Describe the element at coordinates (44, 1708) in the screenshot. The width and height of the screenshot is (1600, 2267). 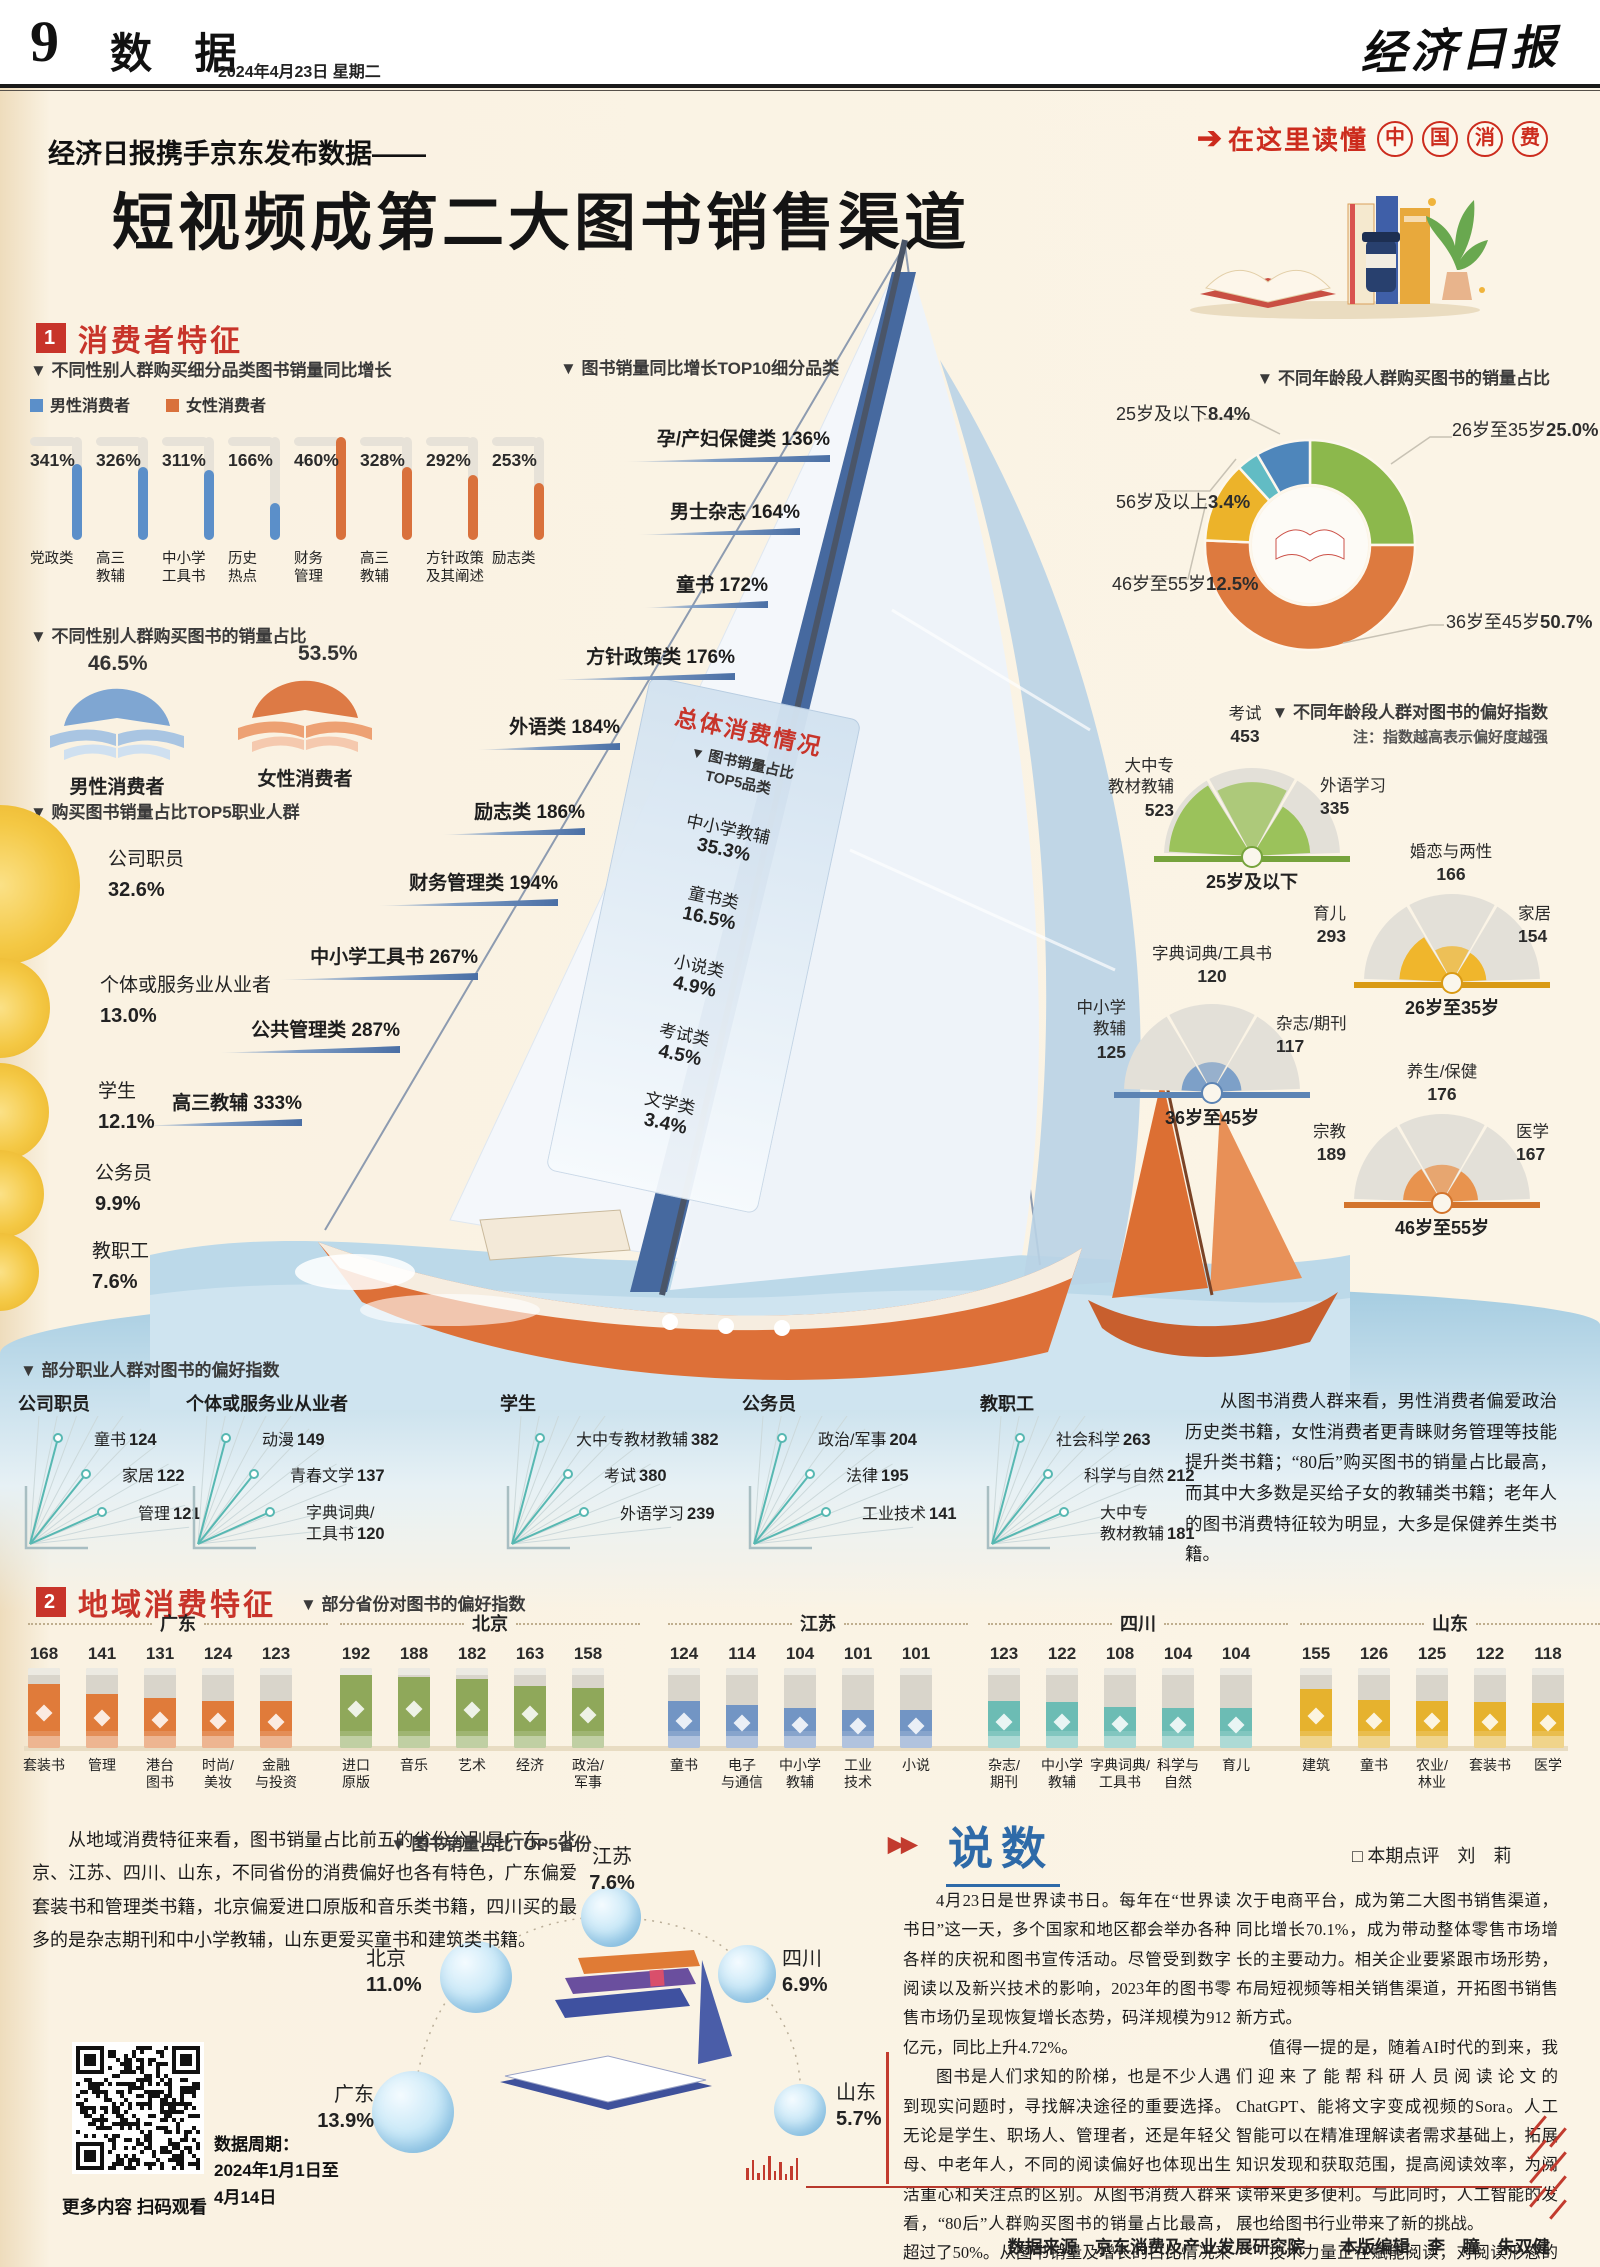
I see `province-bar: 168 套装书` at that location.